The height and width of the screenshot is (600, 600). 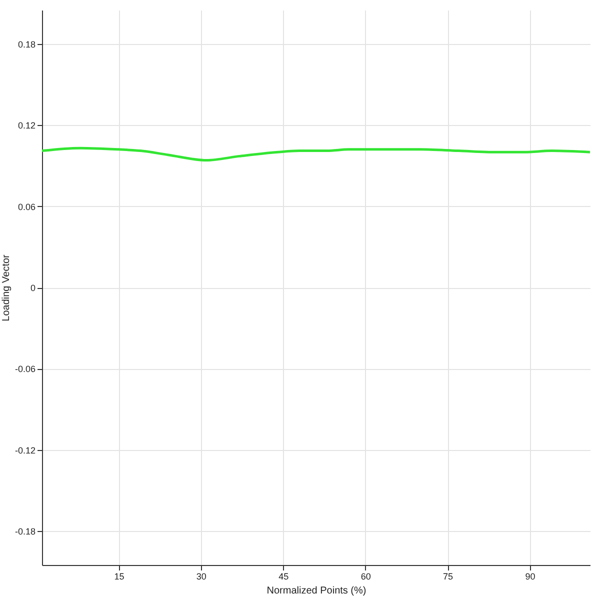 I want to click on y-tick-label: 0.12, so click(x=27, y=125).